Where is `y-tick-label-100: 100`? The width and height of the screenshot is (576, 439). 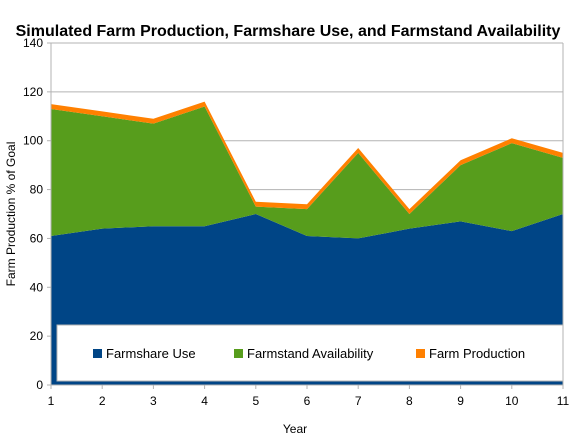 y-tick-label-100: 100 is located at coordinates (33, 141).